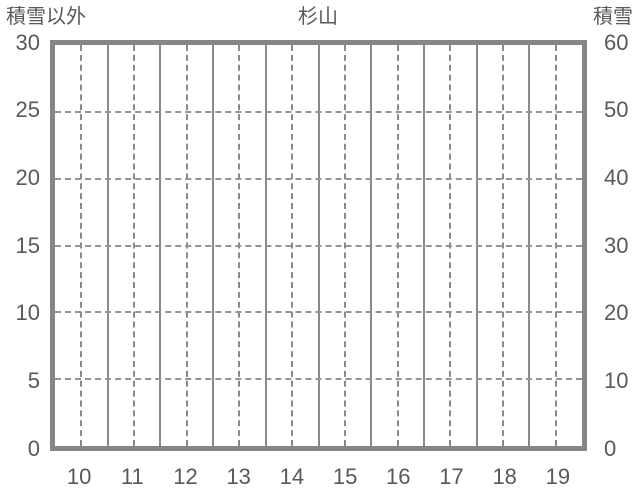 This screenshot has height=501, width=636. Describe the element at coordinates (185, 476) in the screenshot. I see `x-tick-label: 12` at that location.